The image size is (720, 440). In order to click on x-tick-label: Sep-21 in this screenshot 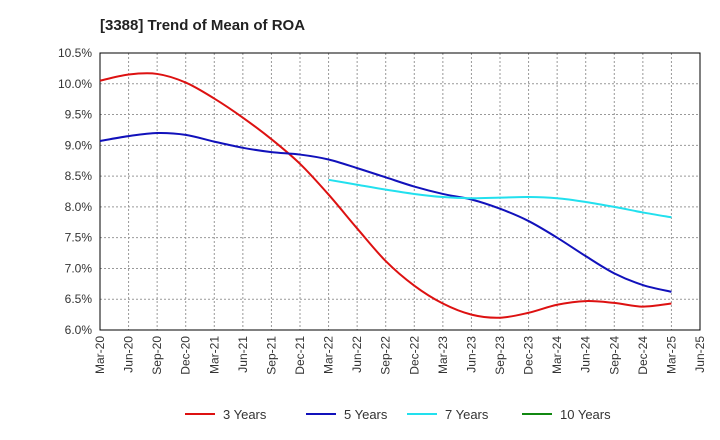, I will do `click(271, 355)`.